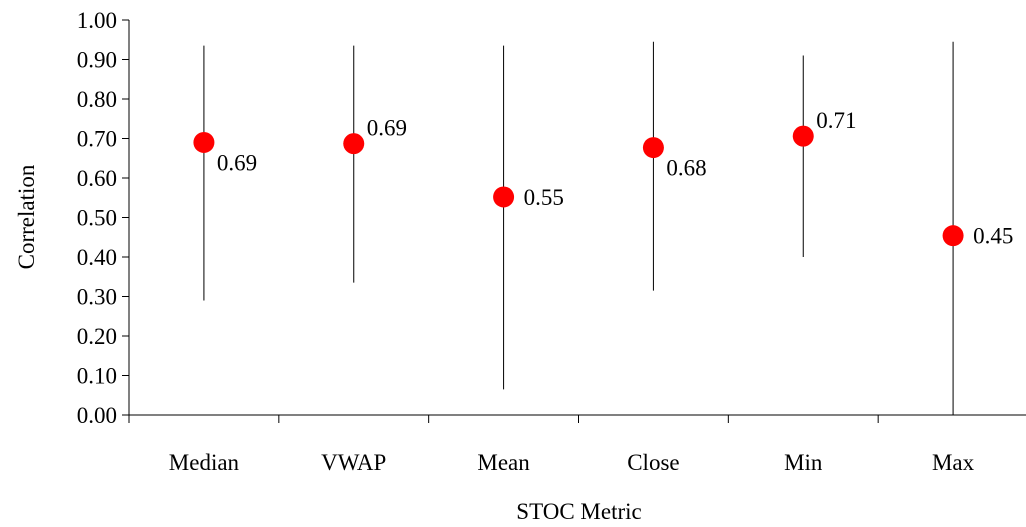  What do you see at coordinates (97, 376) in the screenshot?
I see `y-tick-label: 0.10` at bounding box center [97, 376].